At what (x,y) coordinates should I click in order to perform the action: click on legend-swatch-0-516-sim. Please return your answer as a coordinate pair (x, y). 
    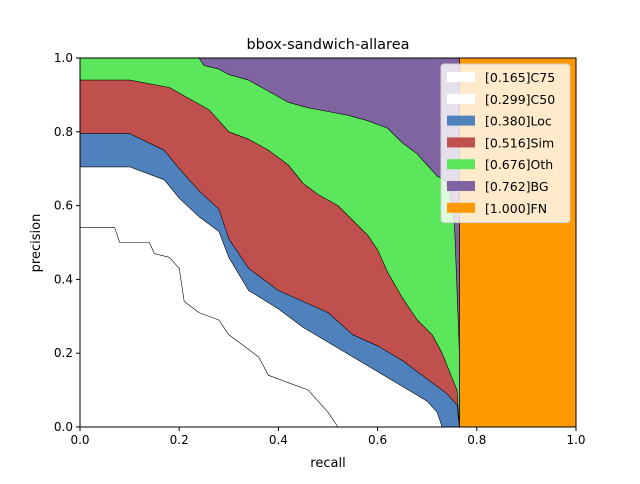
    Looking at the image, I should click on (461, 142).